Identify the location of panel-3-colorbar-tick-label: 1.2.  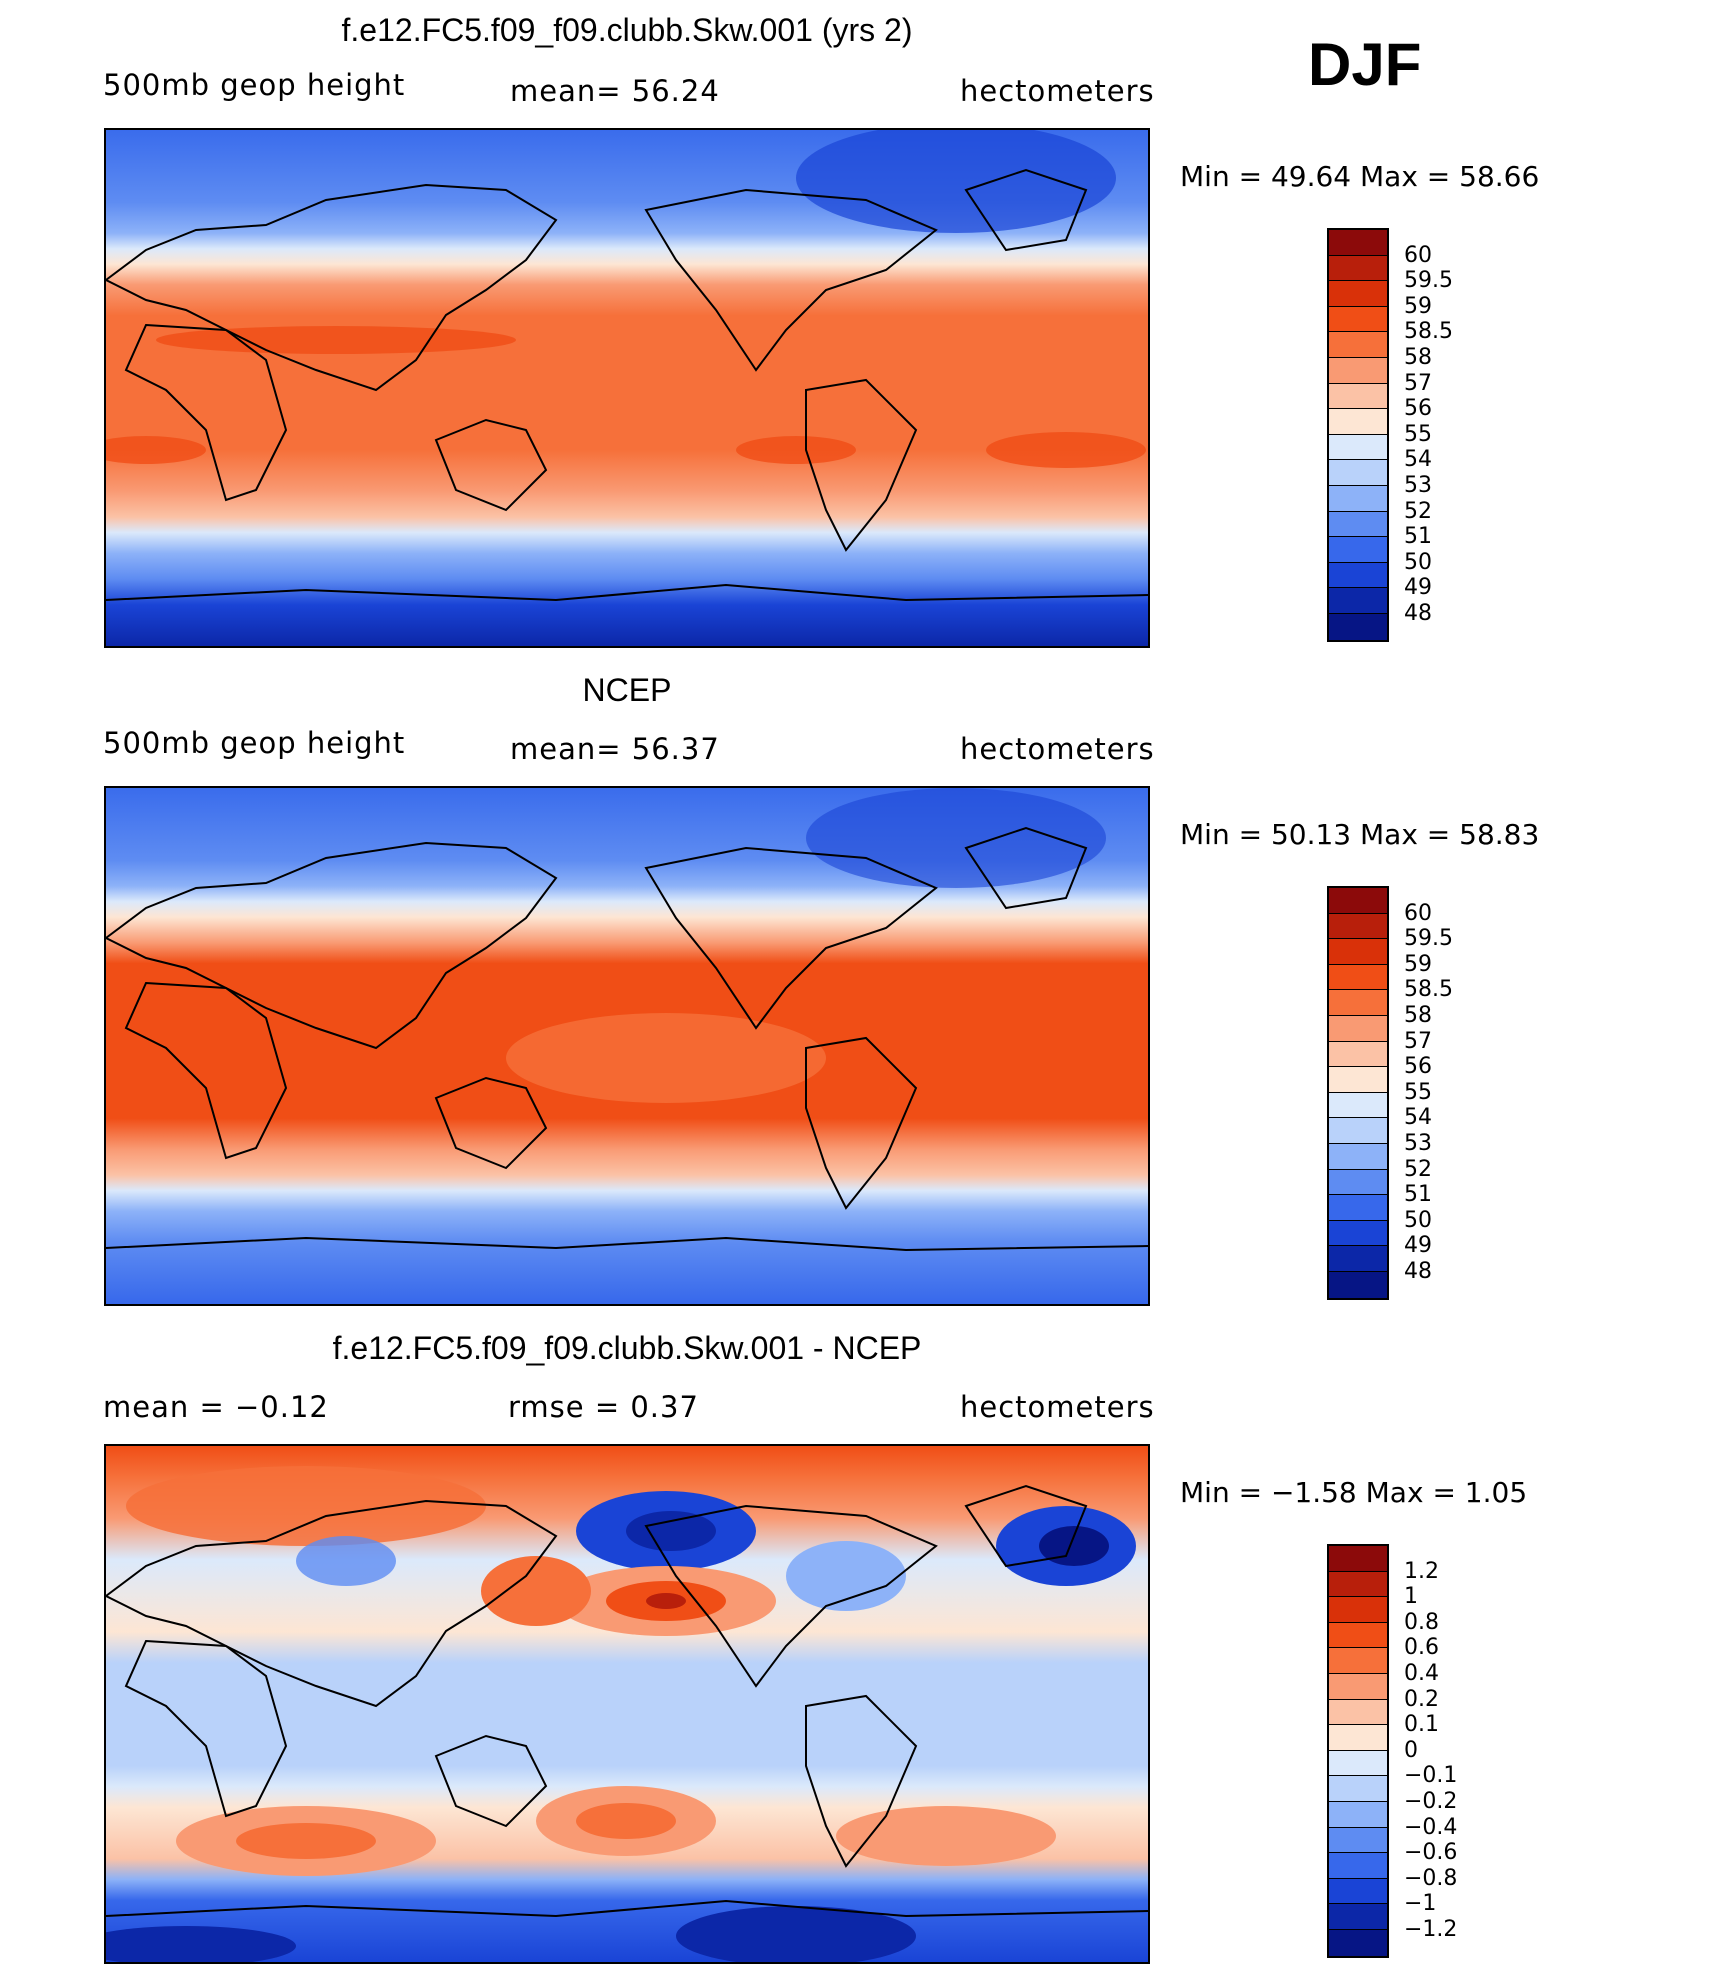
(1421, 1571).